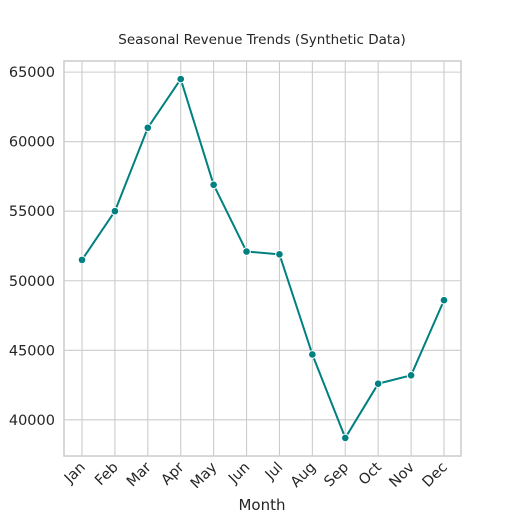 The image size is (512, 516). Describe the element at coordinates (75, 474) in the screenshot. I see `x-tick-label: Jan` at that location.